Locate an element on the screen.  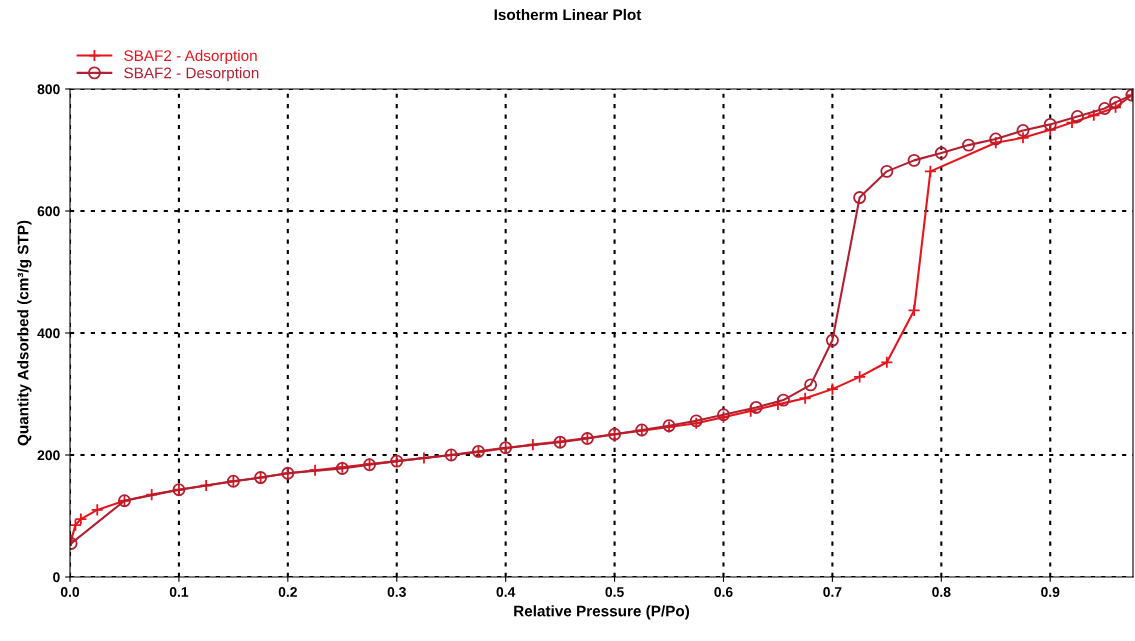
chart-title: Isotherm Linear Plot is located at coordinates (568, 14).